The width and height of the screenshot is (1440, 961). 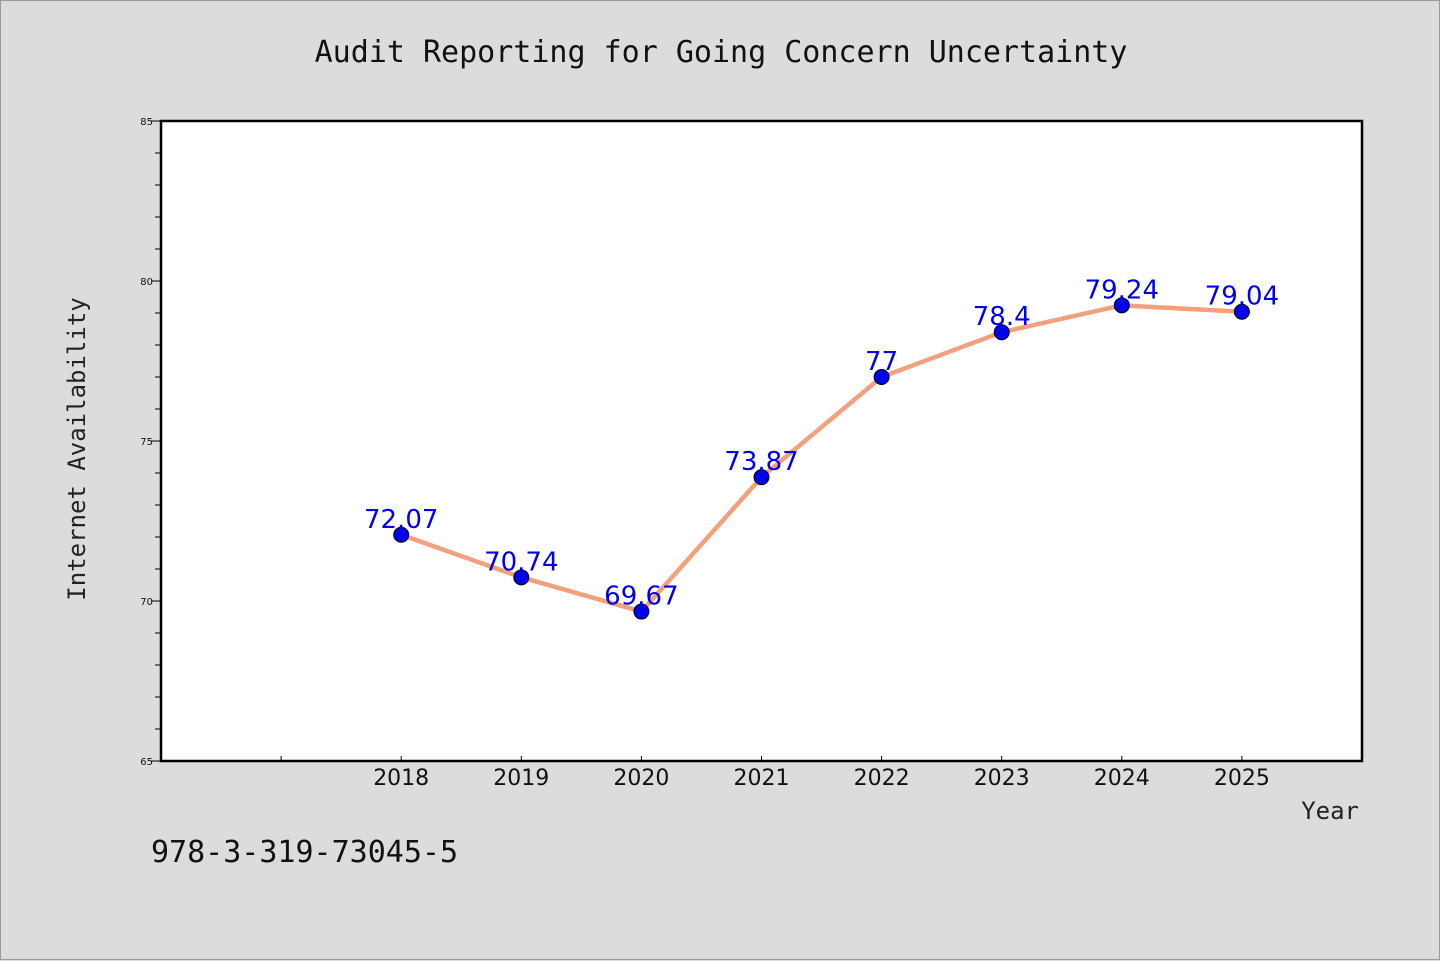 What do you see at coordinates (1122, 778) in the screenshot?
I see `x-tick-label: 2024` at bounding box center [1122, 778].